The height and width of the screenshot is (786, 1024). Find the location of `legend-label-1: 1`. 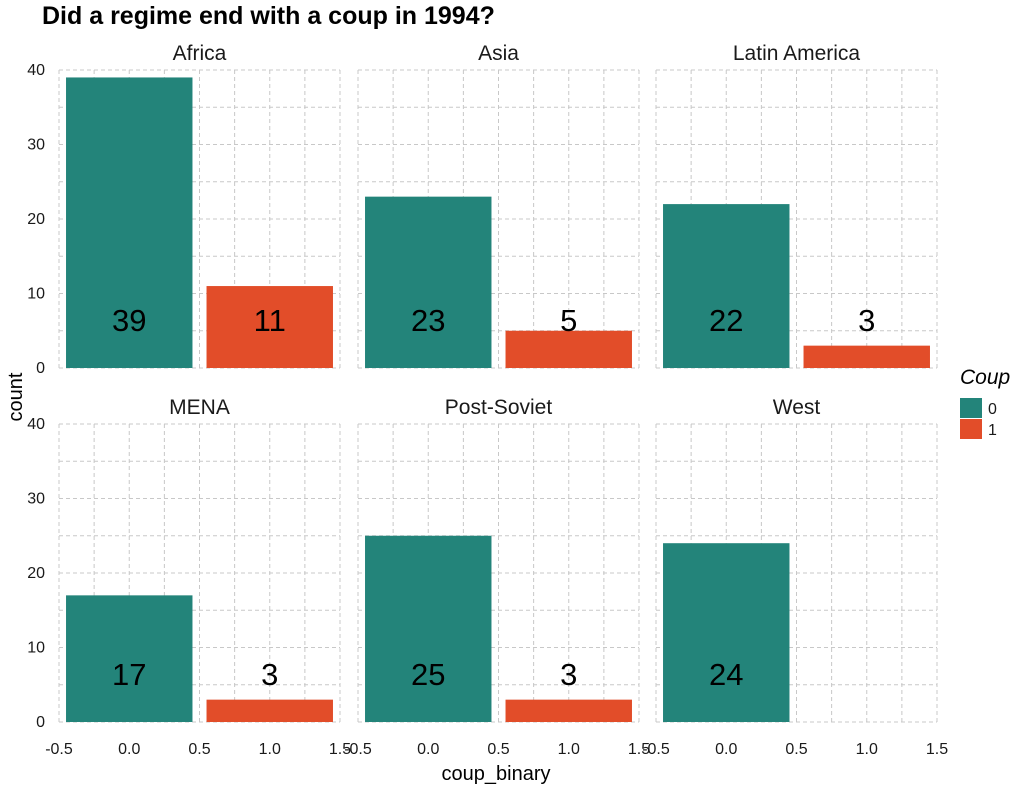

legend-label-1: 1 is located at coordinates (992, 430).